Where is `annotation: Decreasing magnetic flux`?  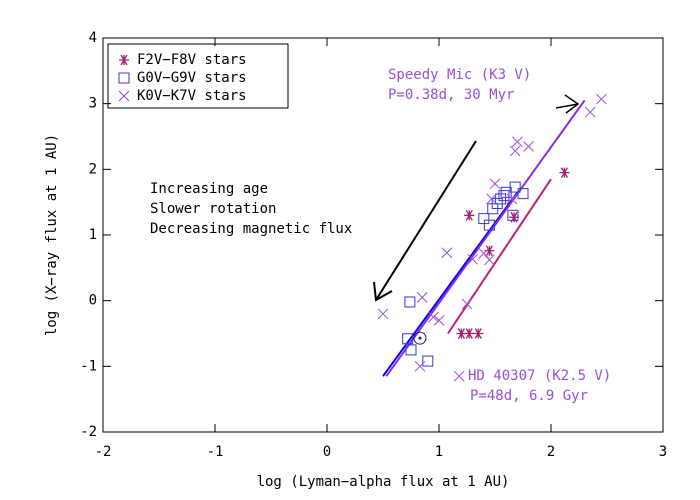 annotation: Decreasing magnetic flux is located at coordinates (251, 229).